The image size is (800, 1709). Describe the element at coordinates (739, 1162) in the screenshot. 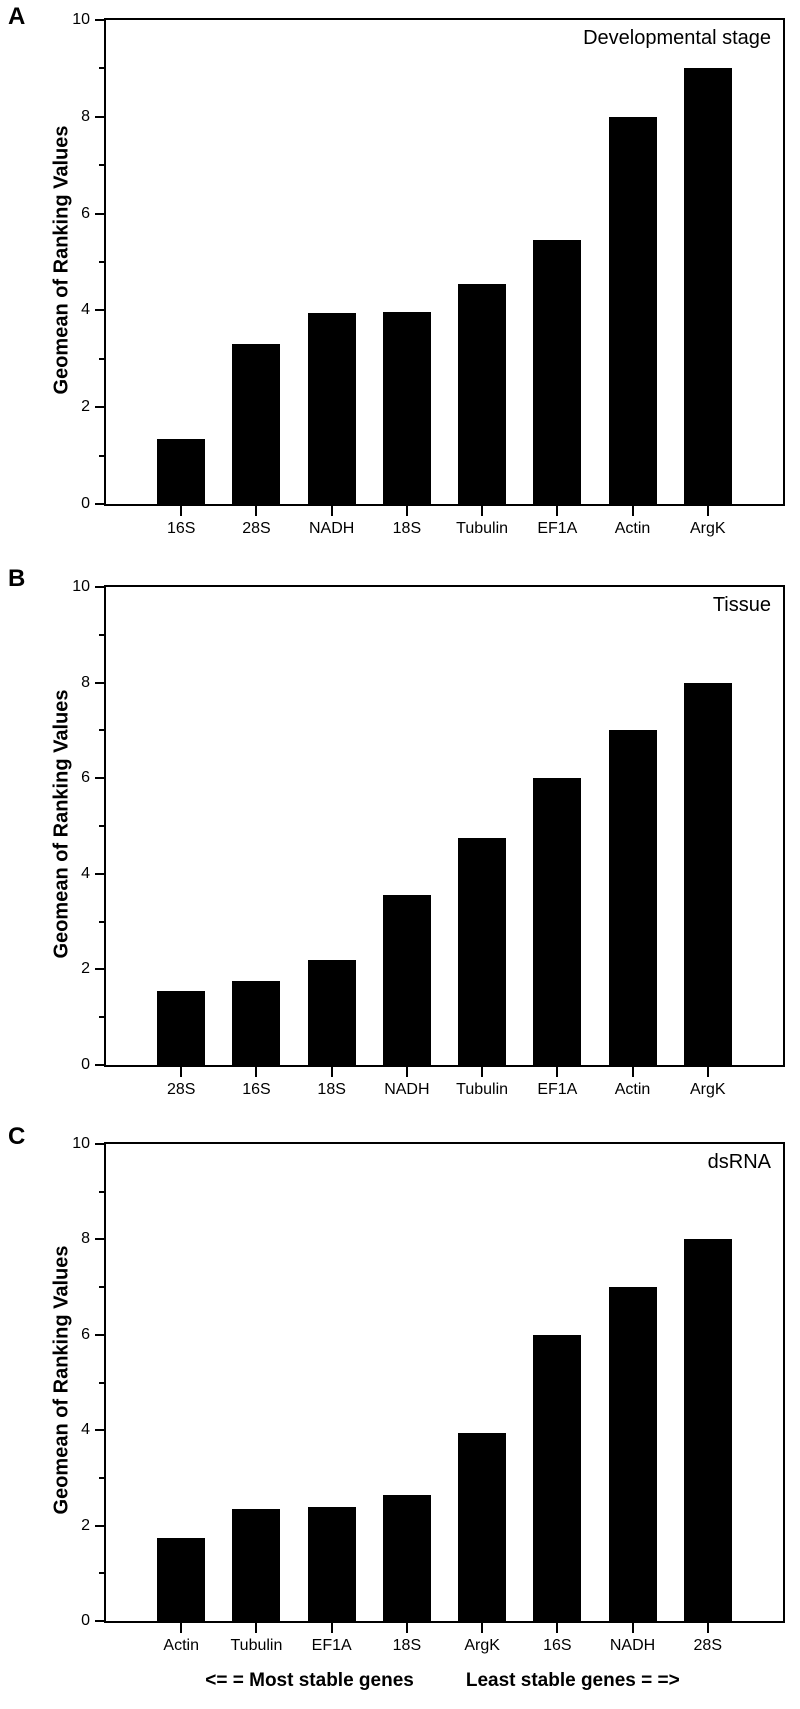

I see `plot-title-c: dsRNA` at that location.